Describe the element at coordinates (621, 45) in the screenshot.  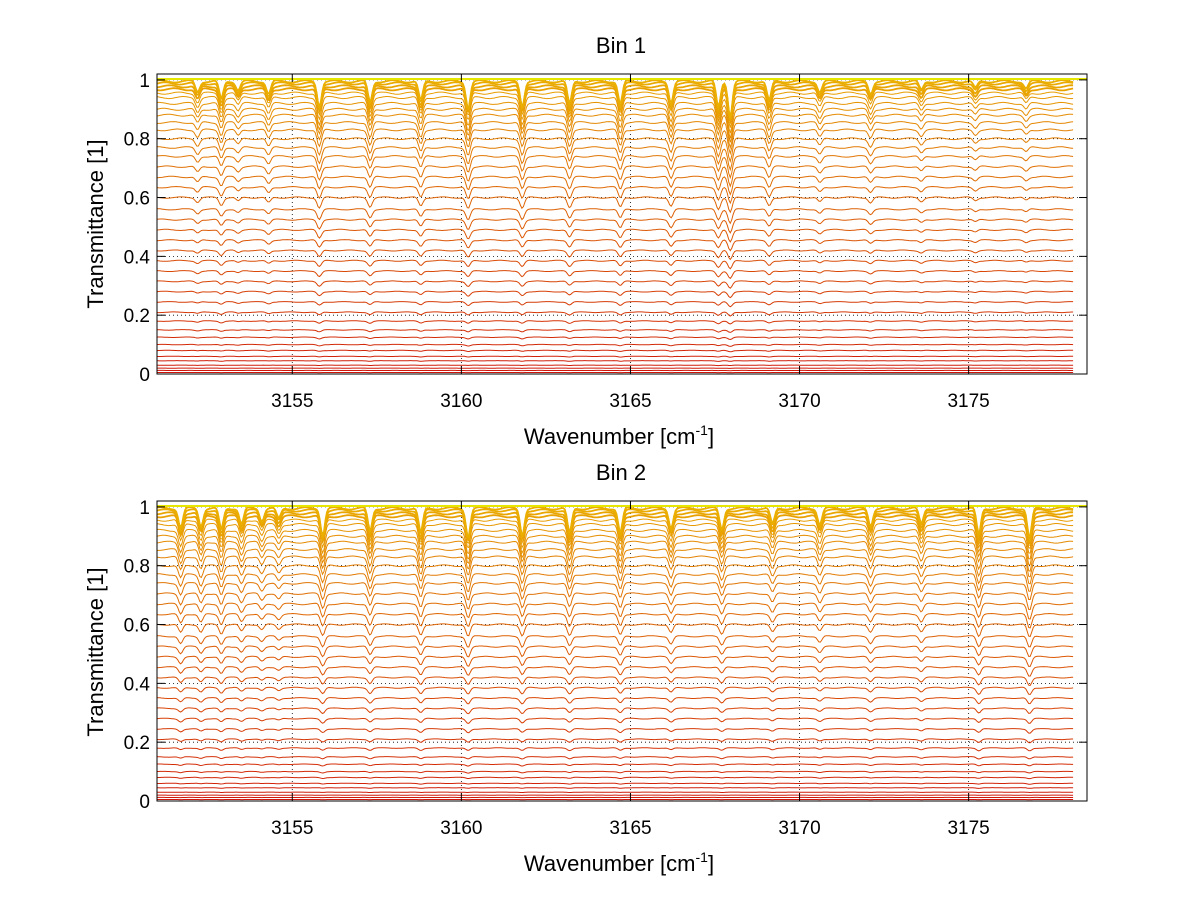
I see `chart-title: Bin 1` at that location.